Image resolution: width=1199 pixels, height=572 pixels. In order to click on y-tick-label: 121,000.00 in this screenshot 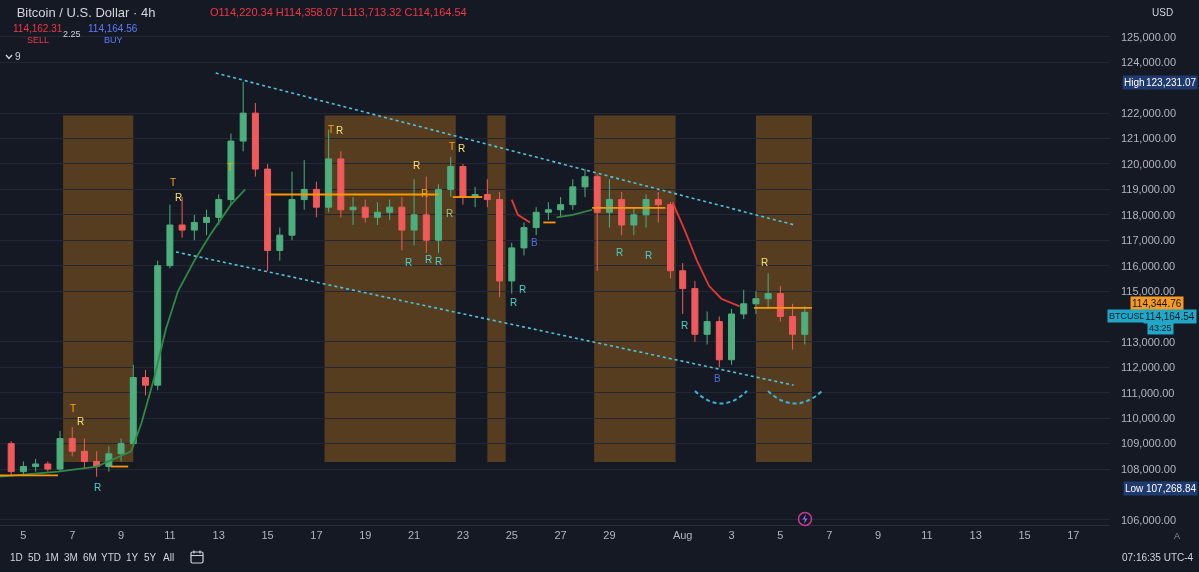, I will do `click(1149, 138)`.